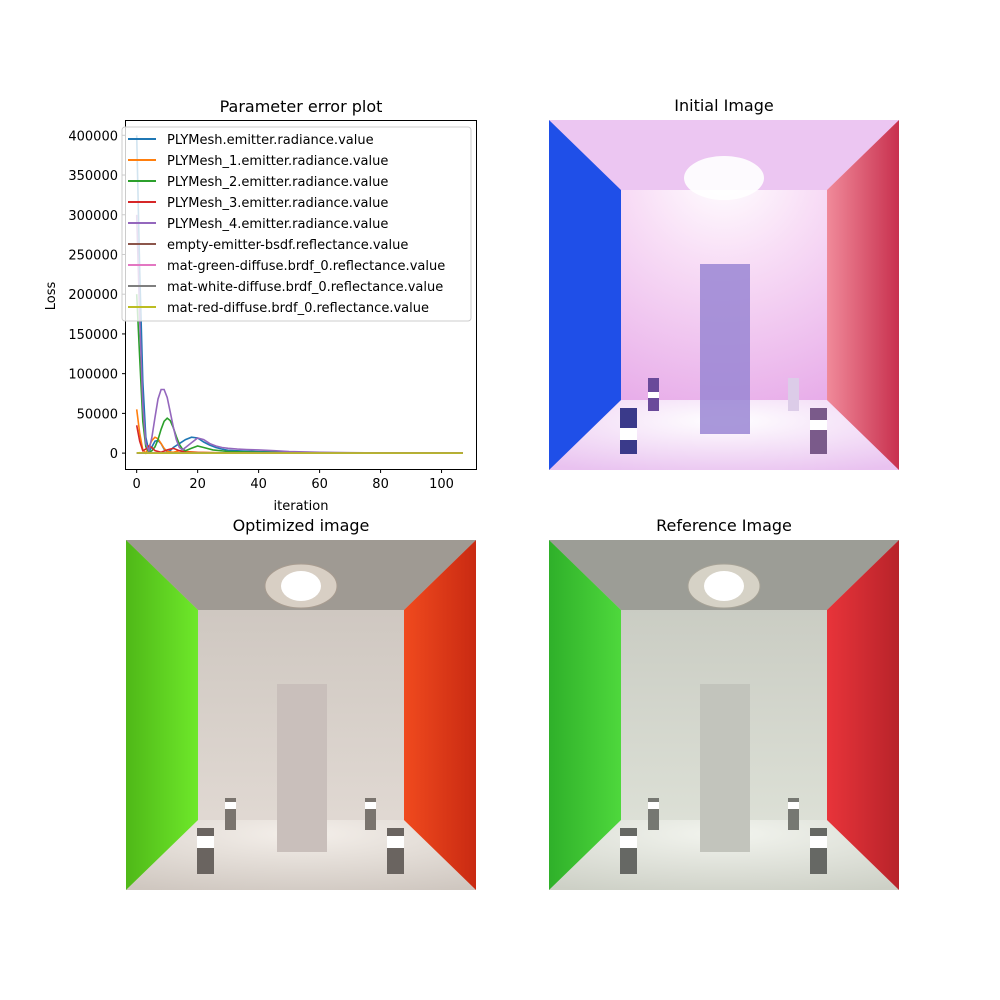 The image size is (1000, 1000). I want to click on y-tick-label-8: 400000, so click(93, 136).